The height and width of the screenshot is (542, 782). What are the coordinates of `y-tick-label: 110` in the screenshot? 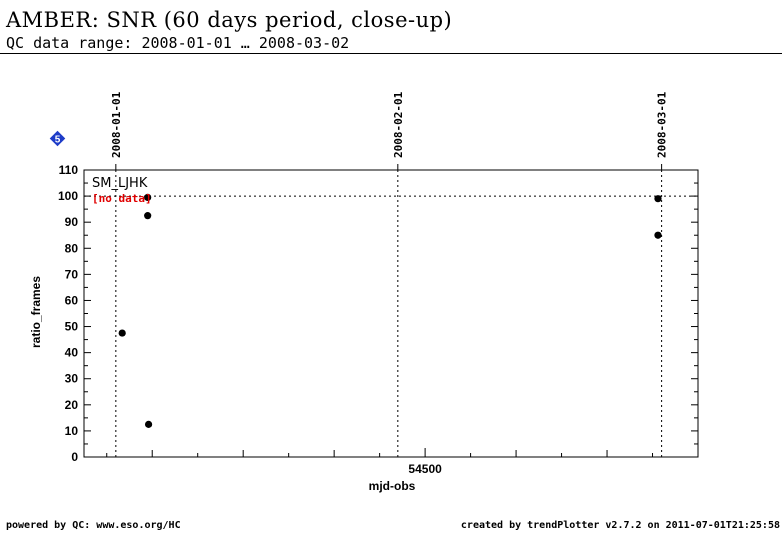 It's located at (69, 170).